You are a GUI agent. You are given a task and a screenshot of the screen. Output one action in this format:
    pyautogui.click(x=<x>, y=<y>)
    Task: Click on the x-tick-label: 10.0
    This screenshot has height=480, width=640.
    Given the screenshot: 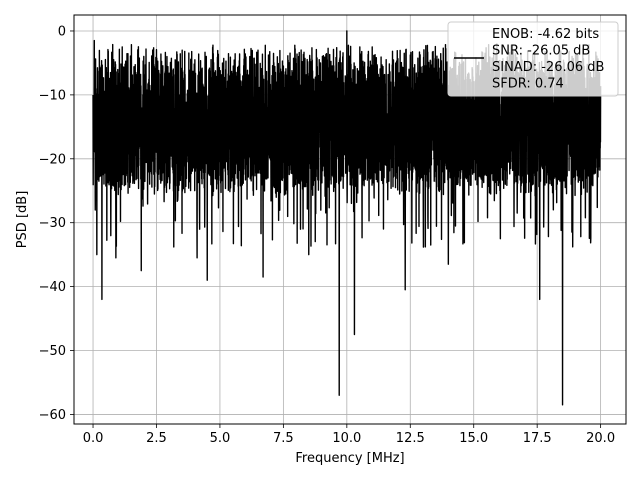 What is the action you would take?
    pyautogui.click(x=346, y=438)
    